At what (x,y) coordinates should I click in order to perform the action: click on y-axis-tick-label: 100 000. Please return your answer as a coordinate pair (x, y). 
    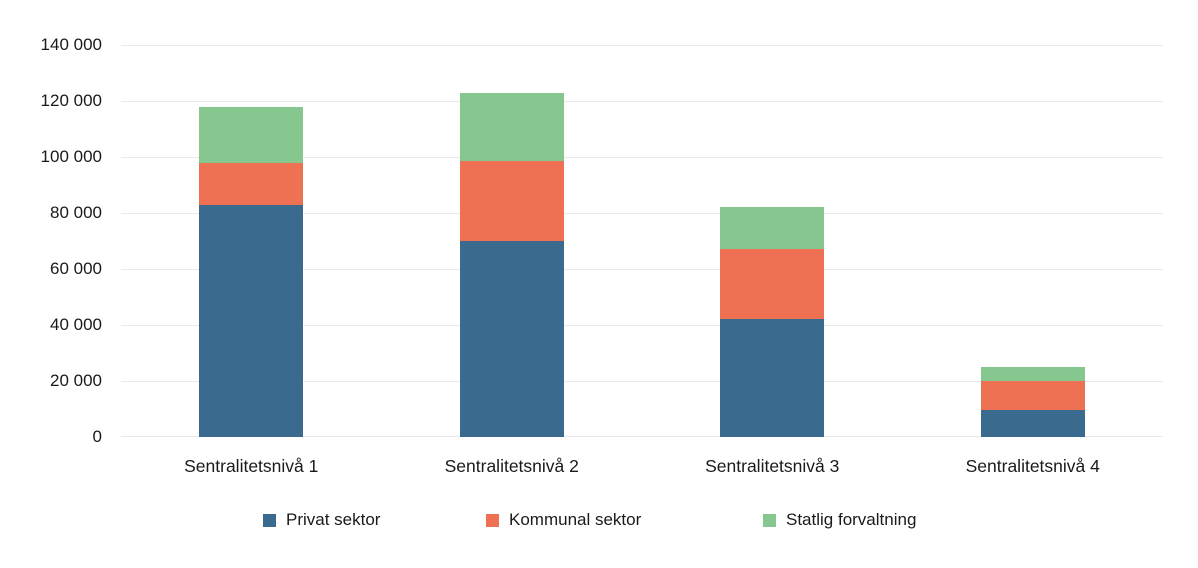
    Looking at the image, I should click on (71, 156).